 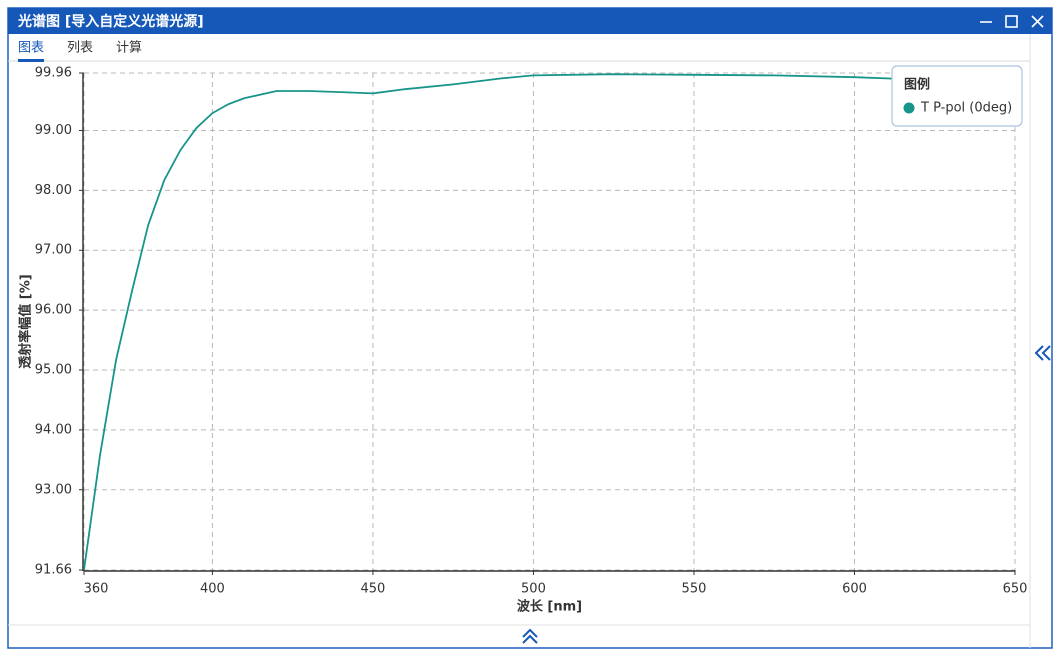 I want to click on close-button, so click(x=1037, y=21).